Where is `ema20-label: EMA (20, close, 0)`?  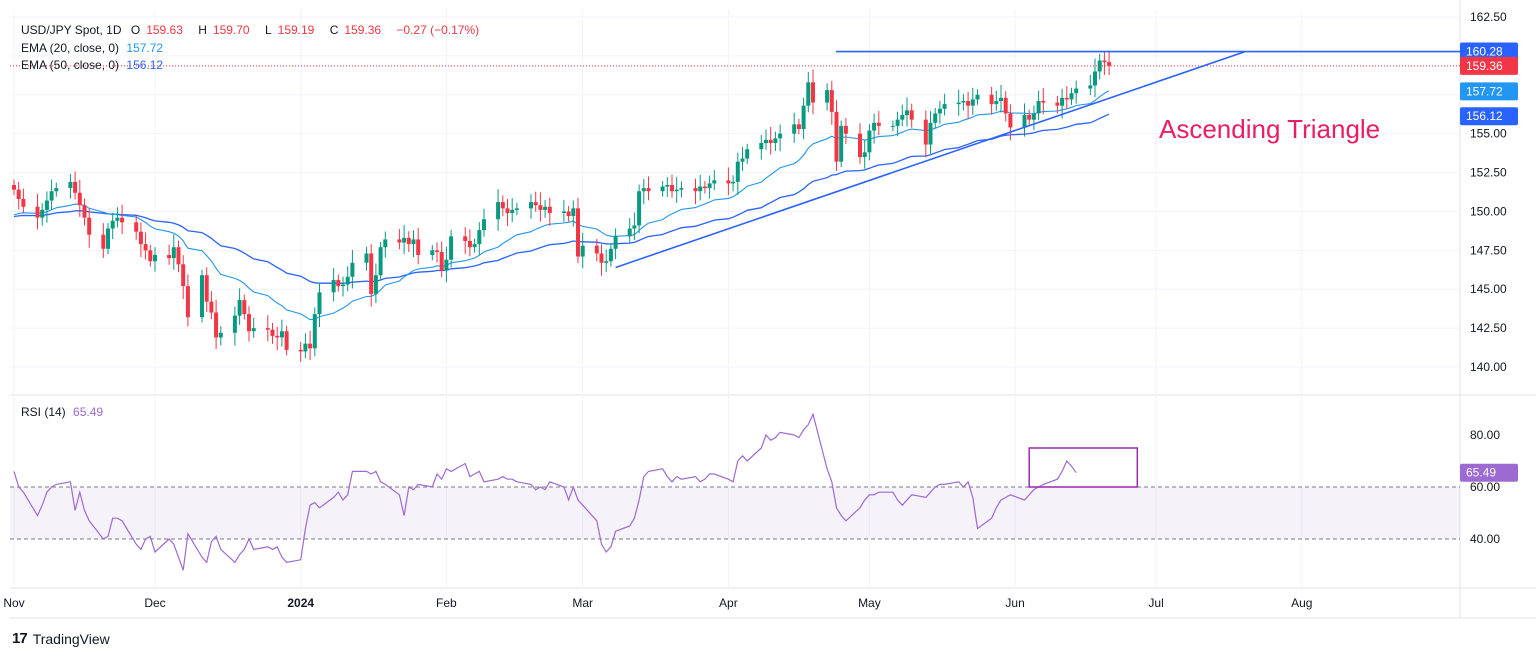 ema20-label: EMA (20, close, 0) is located at coordinates (70, 48).